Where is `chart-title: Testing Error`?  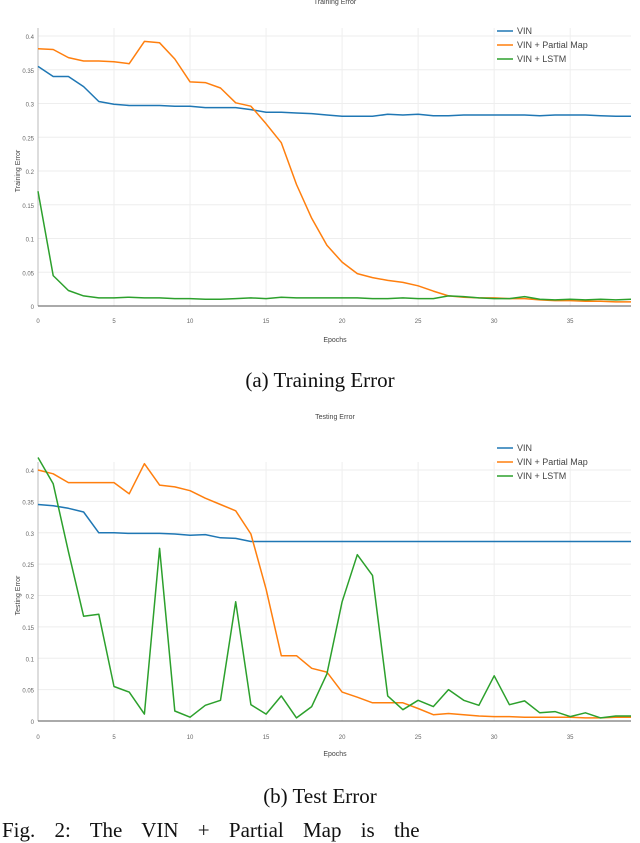
chart-title: Testing Error is located at coordinates (335, 417).